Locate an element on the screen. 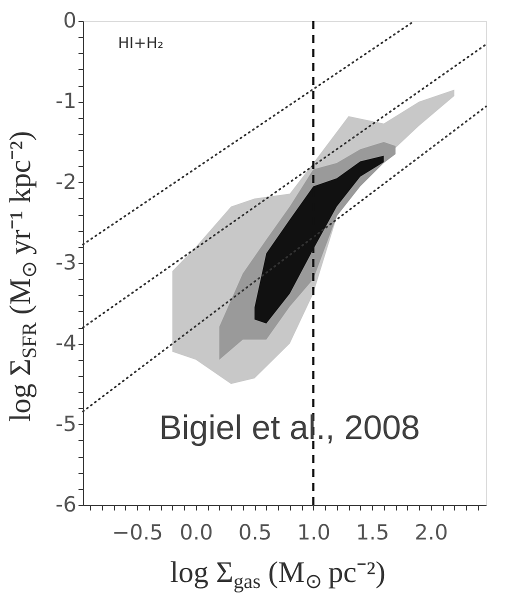  y-tick-label: -4 is located at coordinates (66, 343).